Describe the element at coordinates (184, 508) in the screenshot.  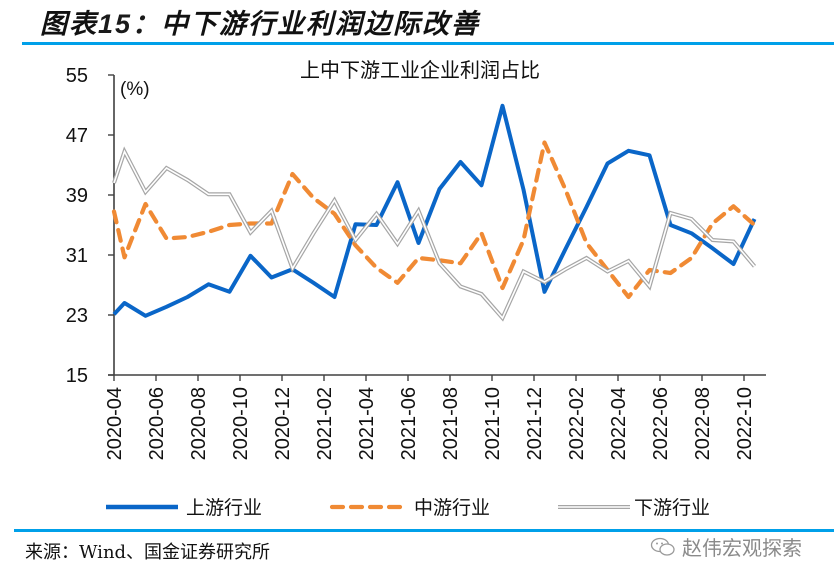
I see `legend-item: 上游行业` at that location.